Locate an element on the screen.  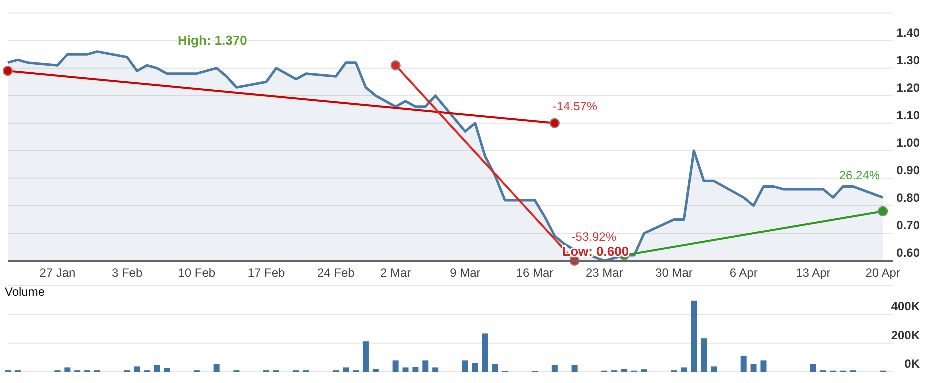
y-tick-label: 0K is located at coordinates (912, 364).